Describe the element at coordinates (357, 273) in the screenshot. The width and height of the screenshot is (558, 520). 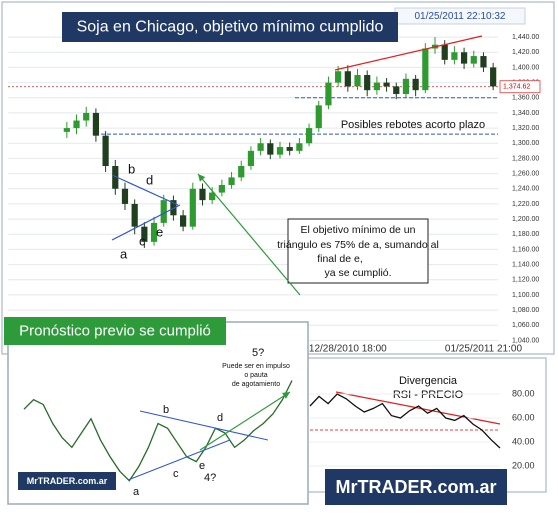
I see `note-line: ya se cumplió.` at that location.